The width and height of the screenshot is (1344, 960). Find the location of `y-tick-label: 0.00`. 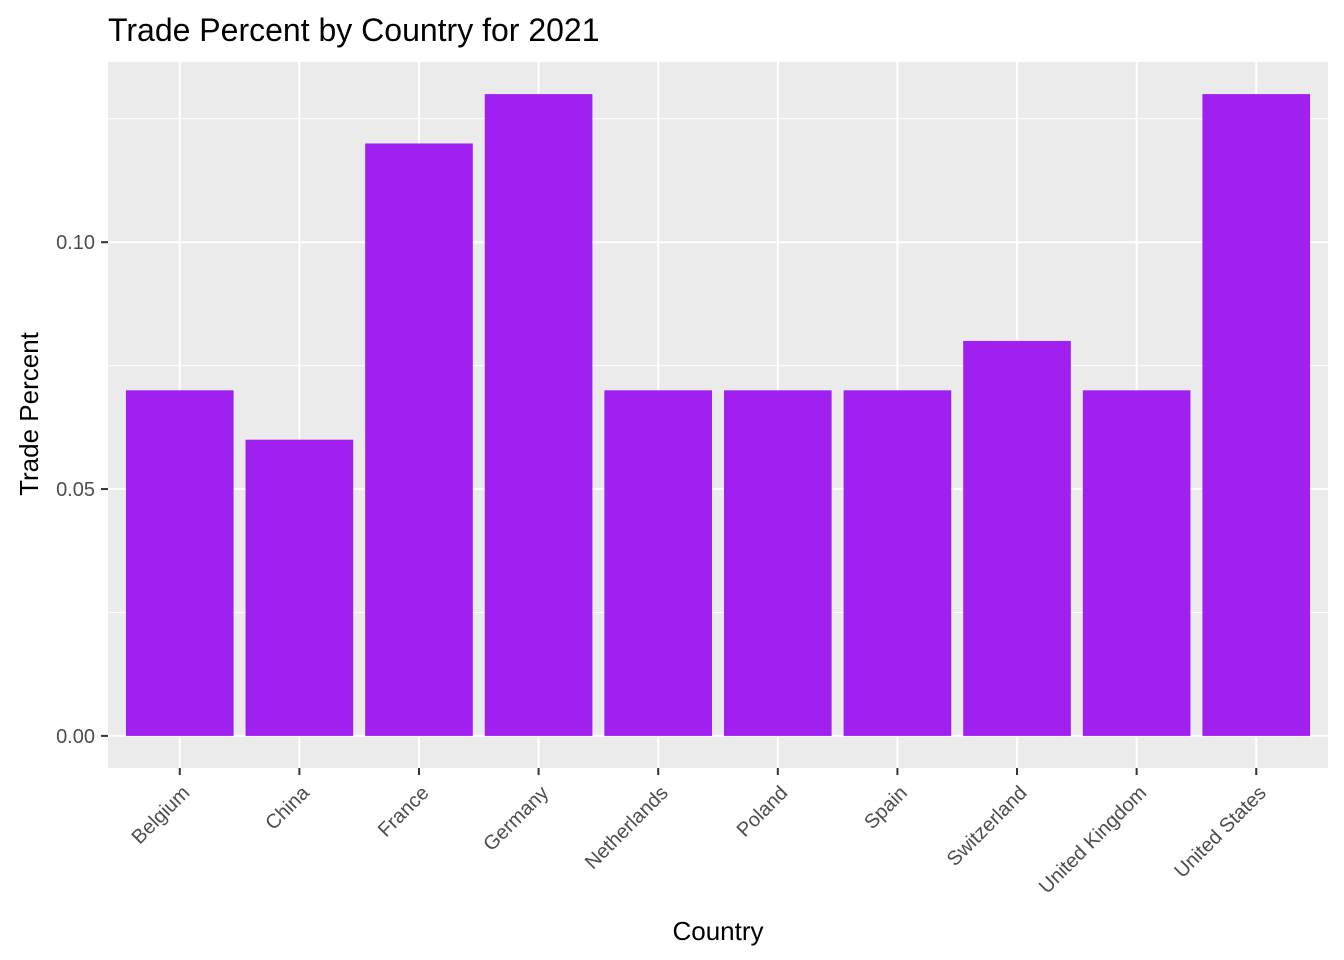

y-tick-label: 0.00 is located at coordinates (75, 737).